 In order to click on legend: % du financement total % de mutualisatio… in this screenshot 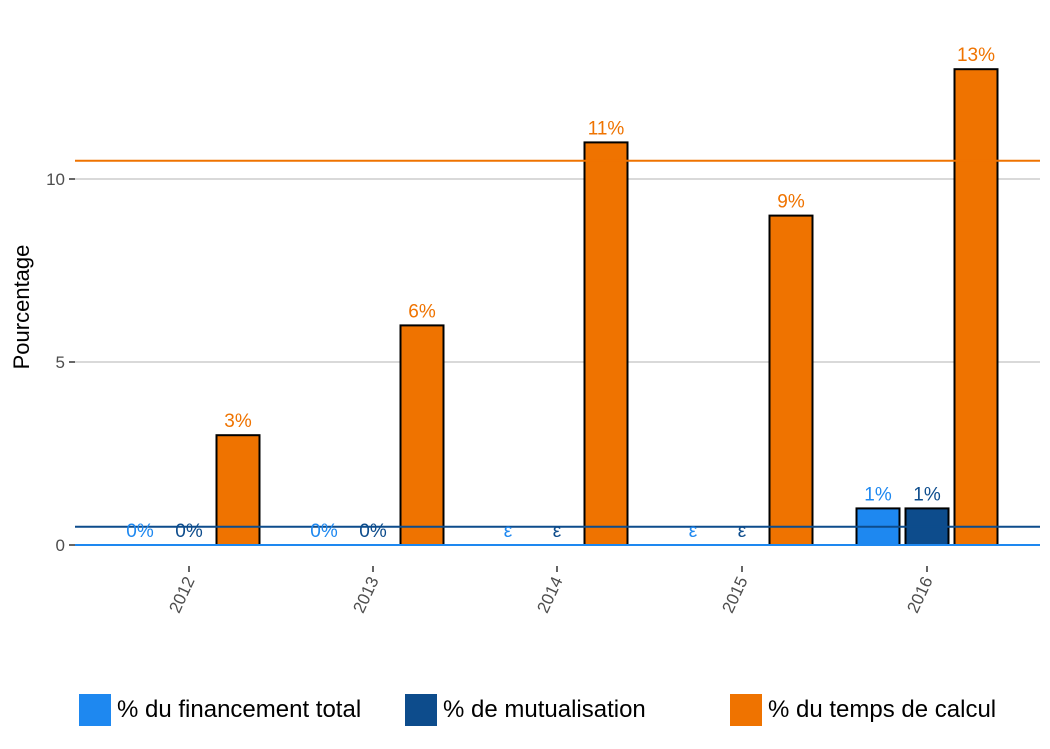, I will do `click(525, 710)`.